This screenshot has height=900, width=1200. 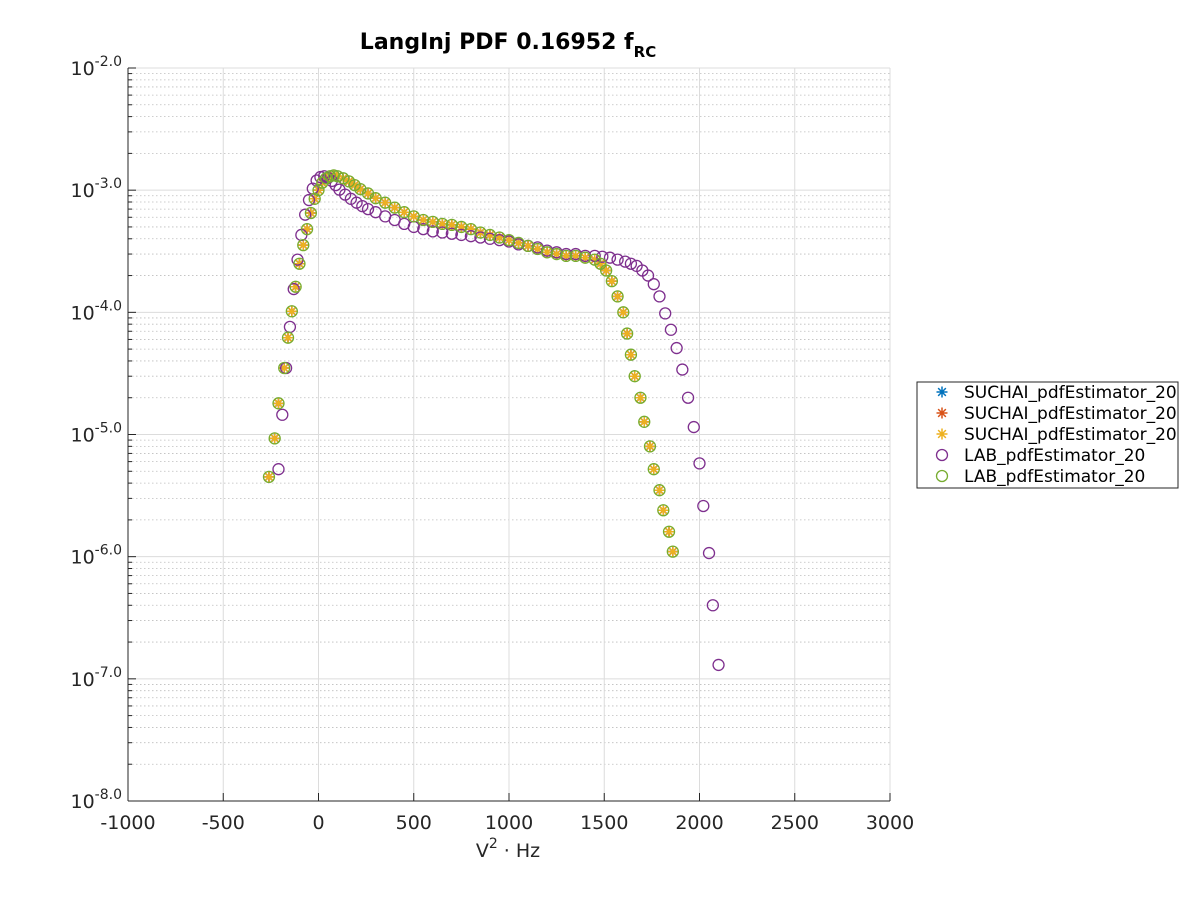 What do you see at coordinates (604, 823) in the screenshot?
I see `x-tick-label: 1500` at bounding box center [604, 823].